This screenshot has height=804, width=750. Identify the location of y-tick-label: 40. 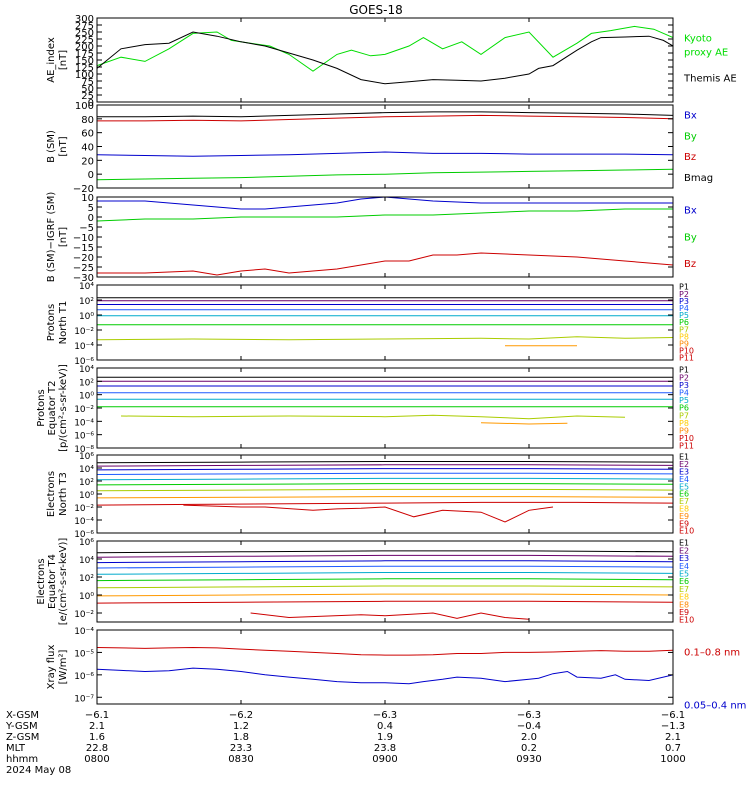
(87, 148).